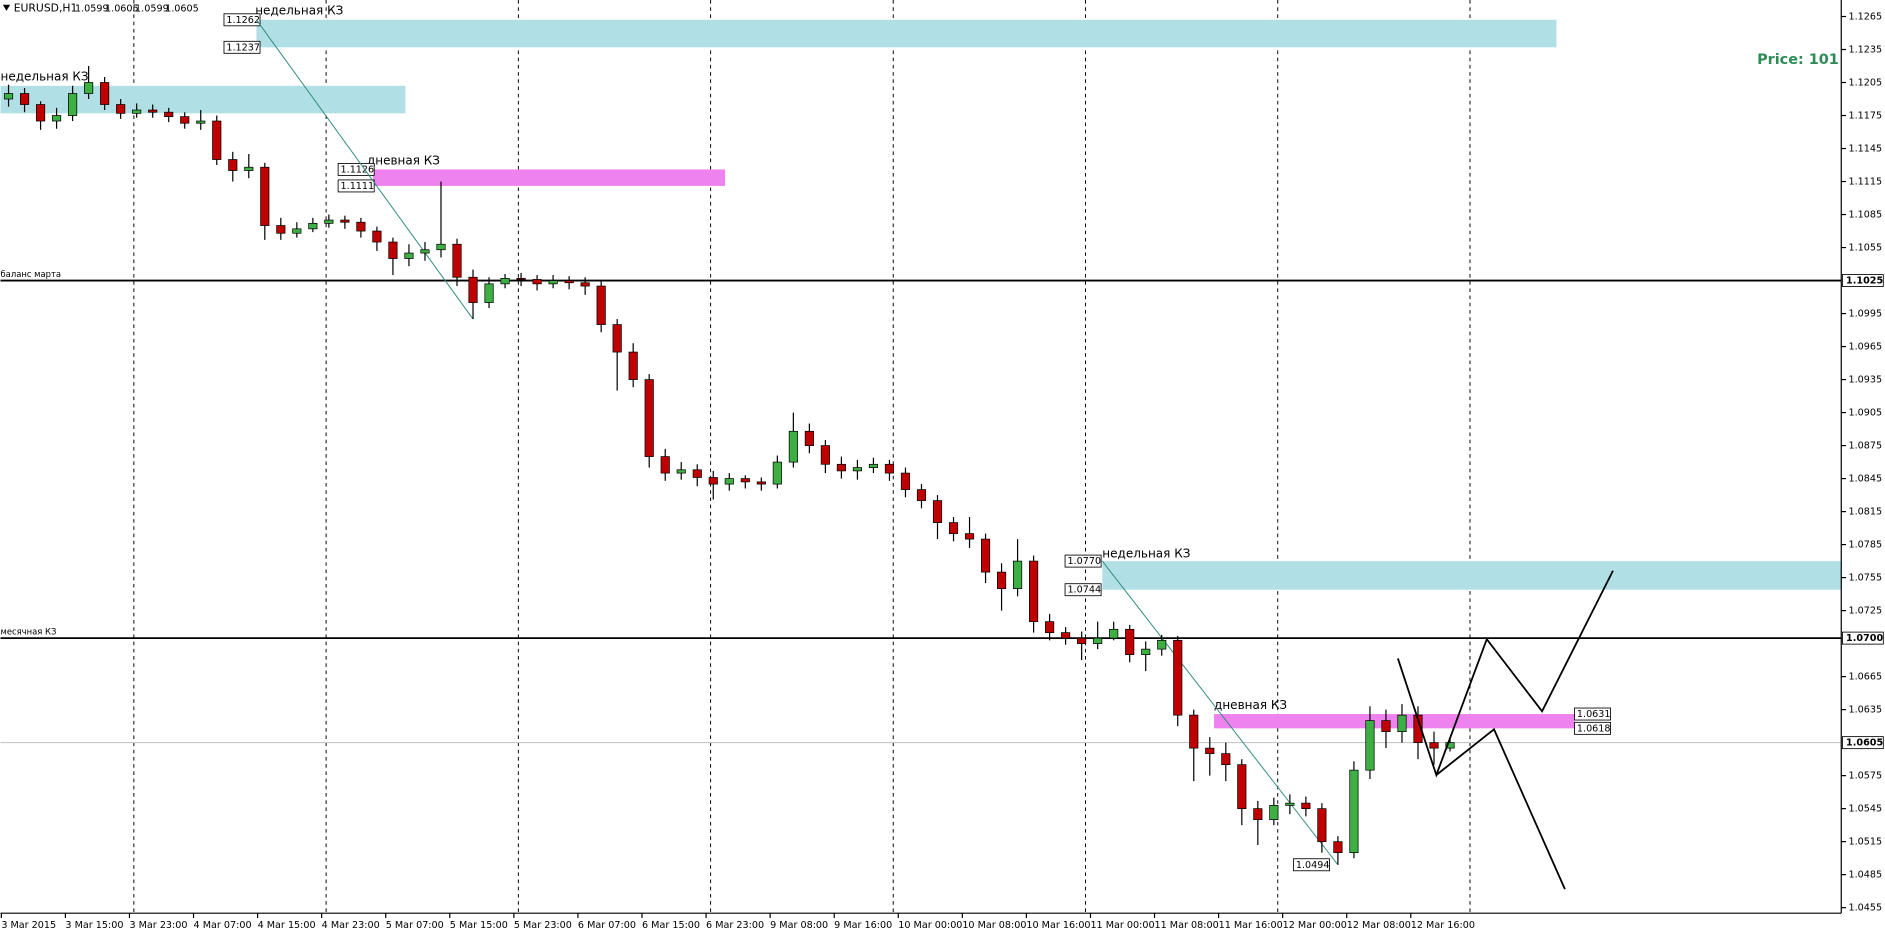  Describe the element at coordinates (1865, 611) in the screenshot. I see `y-tick-label: 1.0725` at that location.